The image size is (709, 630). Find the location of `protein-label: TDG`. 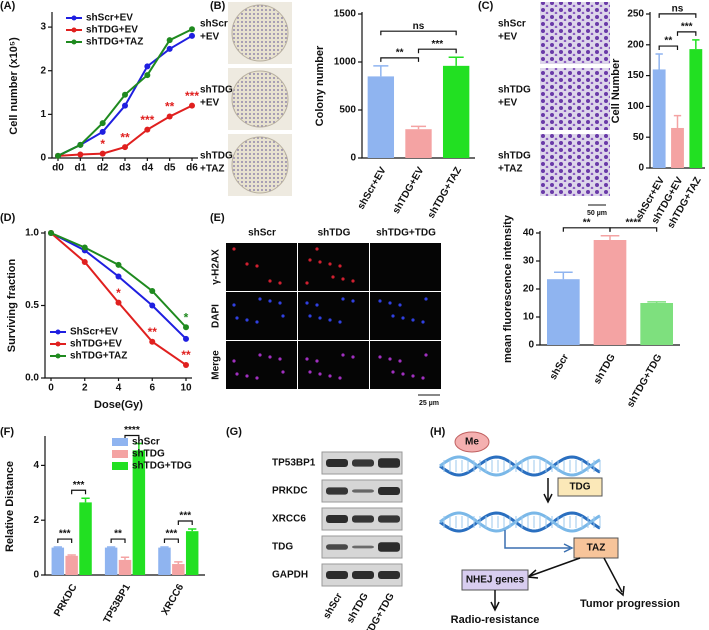

protein-label: TDG is located at coordinates (282, 547).